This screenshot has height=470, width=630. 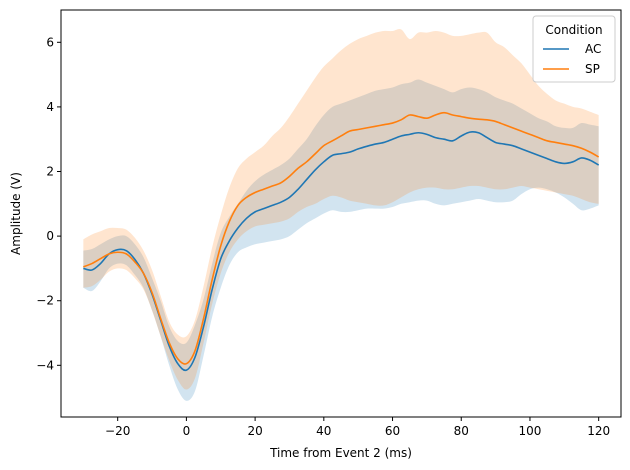 I want to click on legend: Condition AC SP, so click(x=574, y=49).